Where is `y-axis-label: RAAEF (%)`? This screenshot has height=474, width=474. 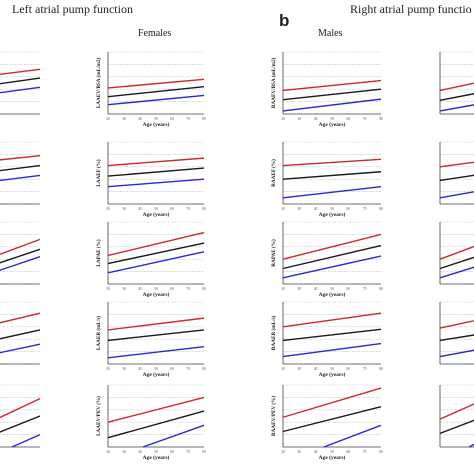
y-axis-label: RAAEF (%) is located at coordinates (273, 173).